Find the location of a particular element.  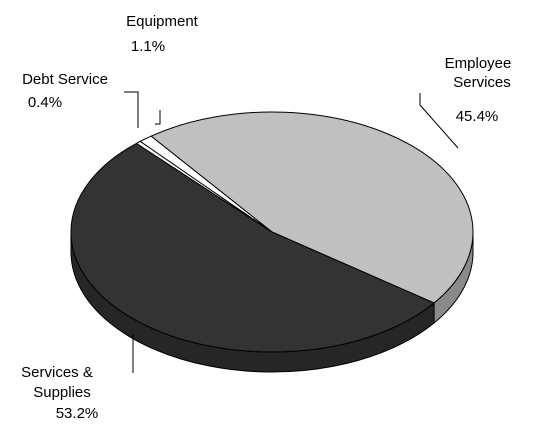

label-employee-services-line2: Services is located at coordinates (482, 82).